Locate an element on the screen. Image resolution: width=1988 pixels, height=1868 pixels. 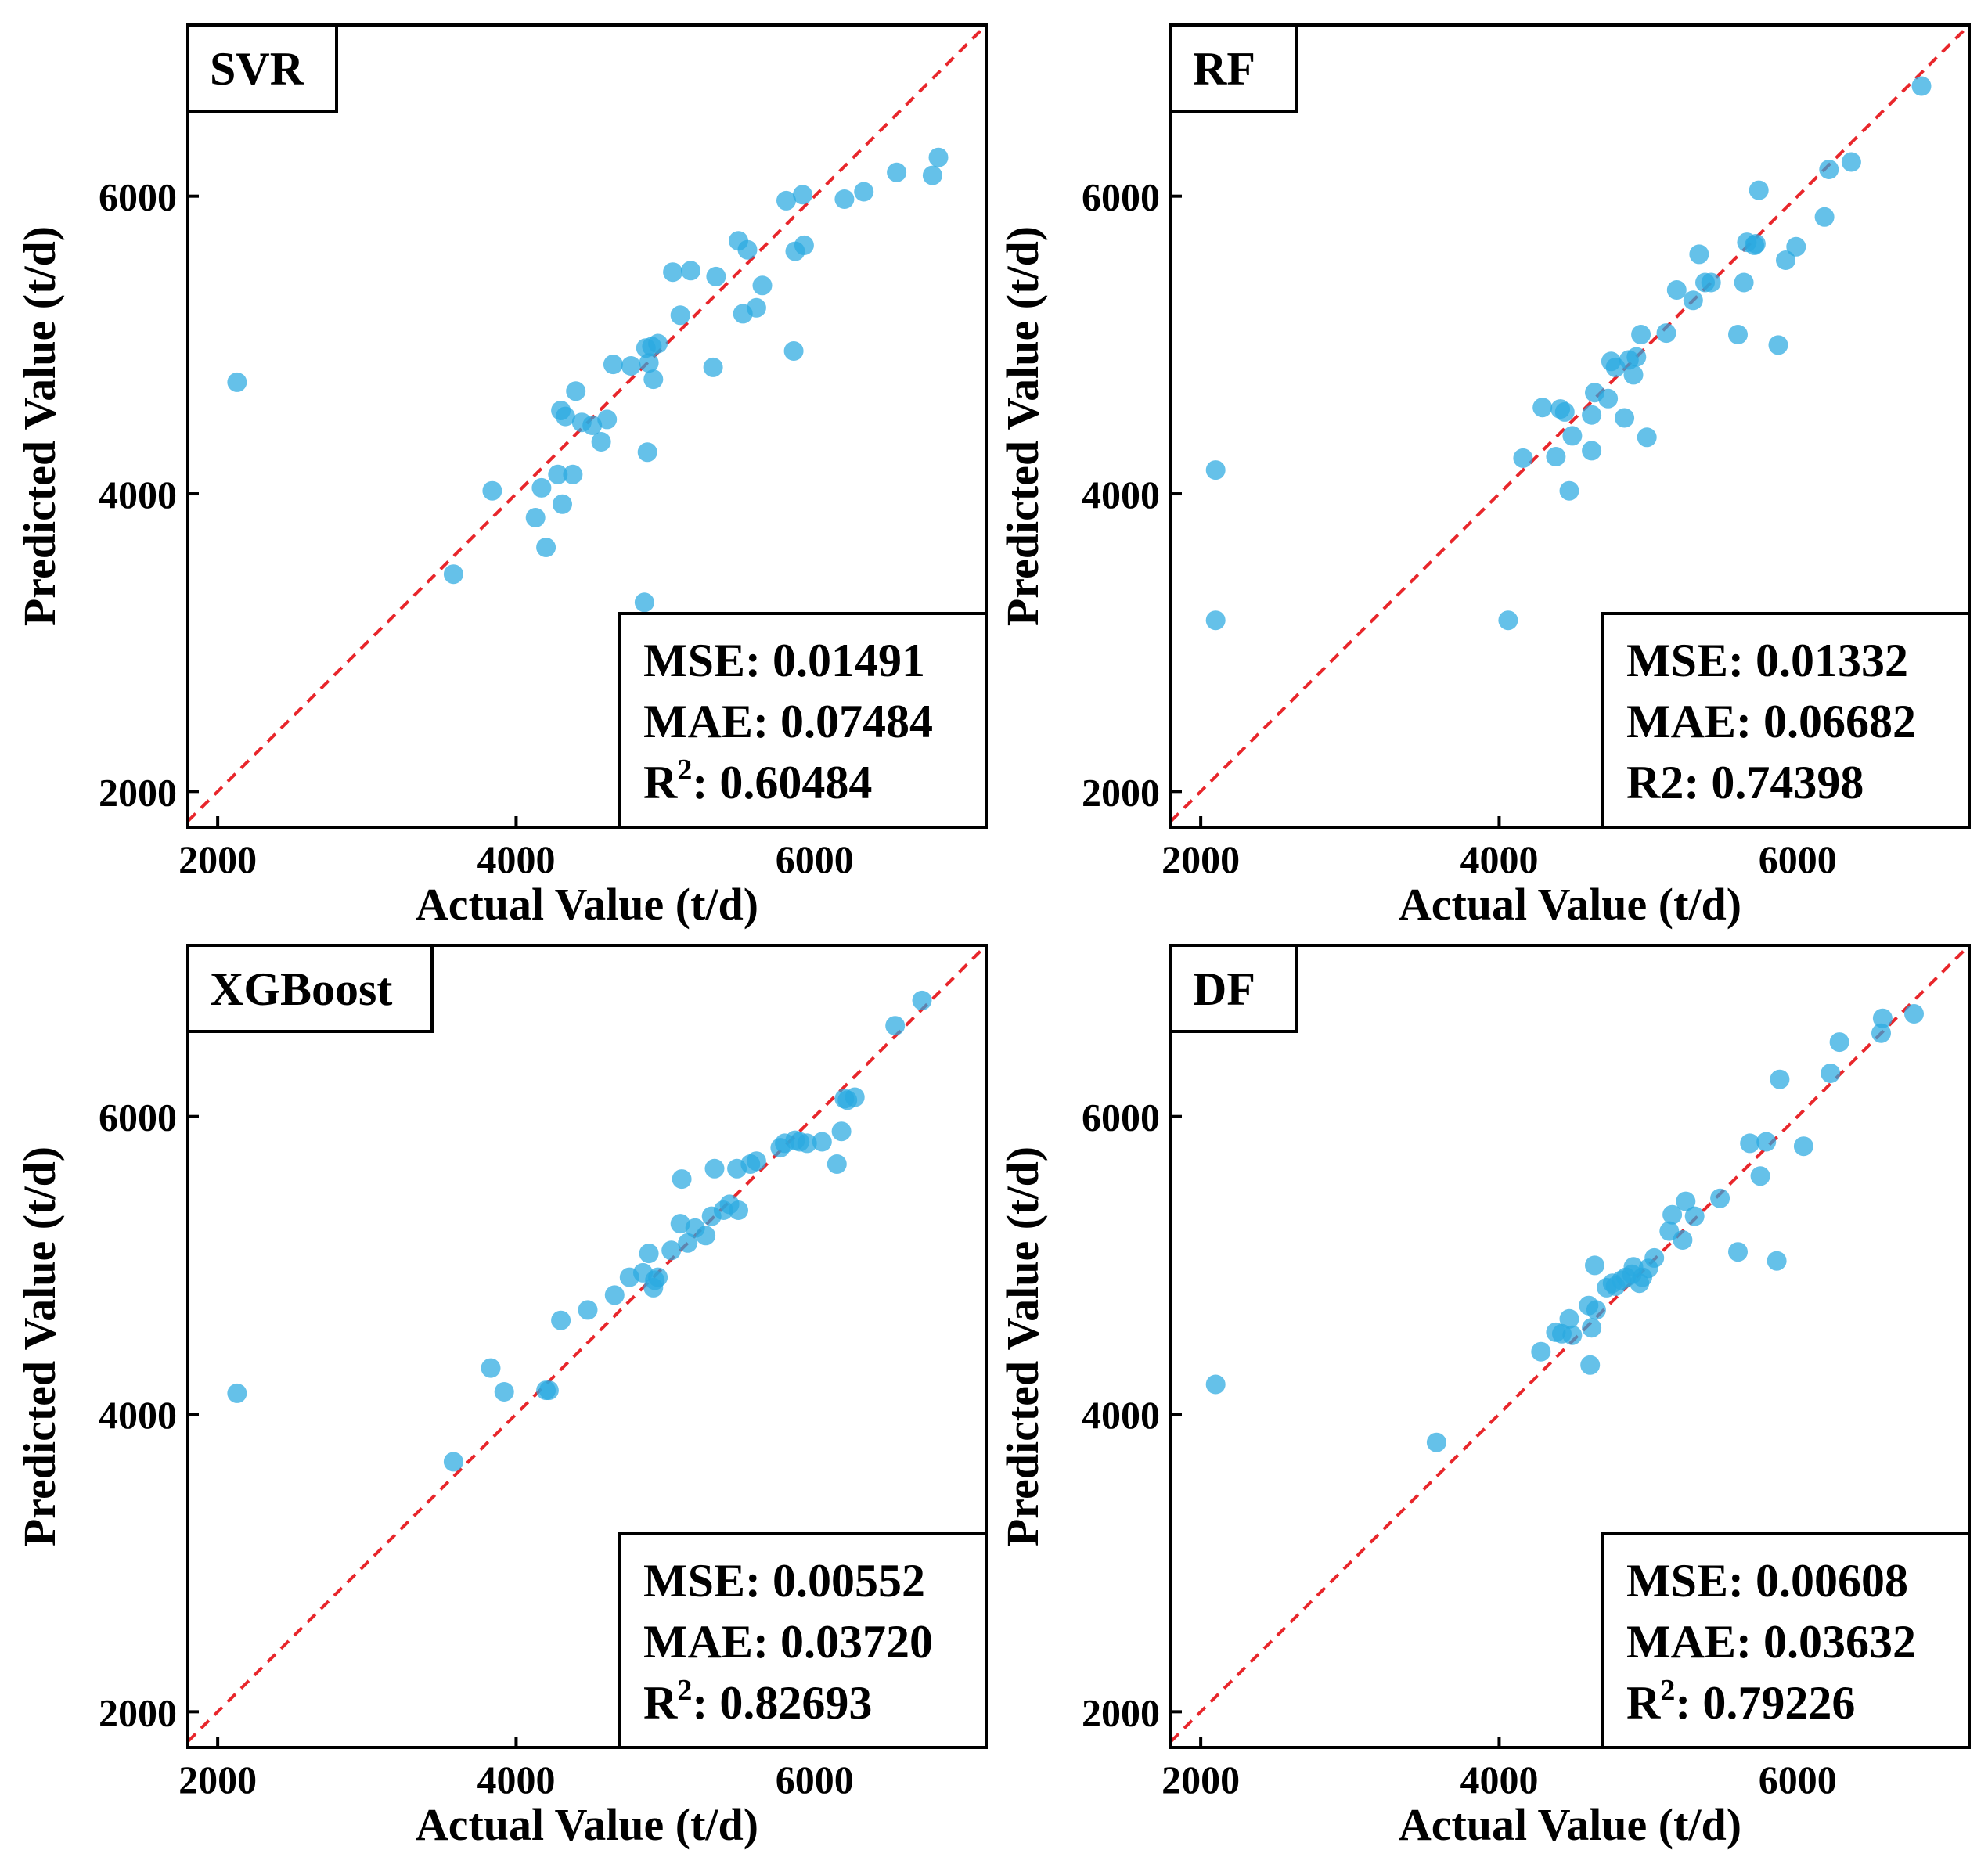
y-tick-label: 6000 is located at coordinates (138, 1117).